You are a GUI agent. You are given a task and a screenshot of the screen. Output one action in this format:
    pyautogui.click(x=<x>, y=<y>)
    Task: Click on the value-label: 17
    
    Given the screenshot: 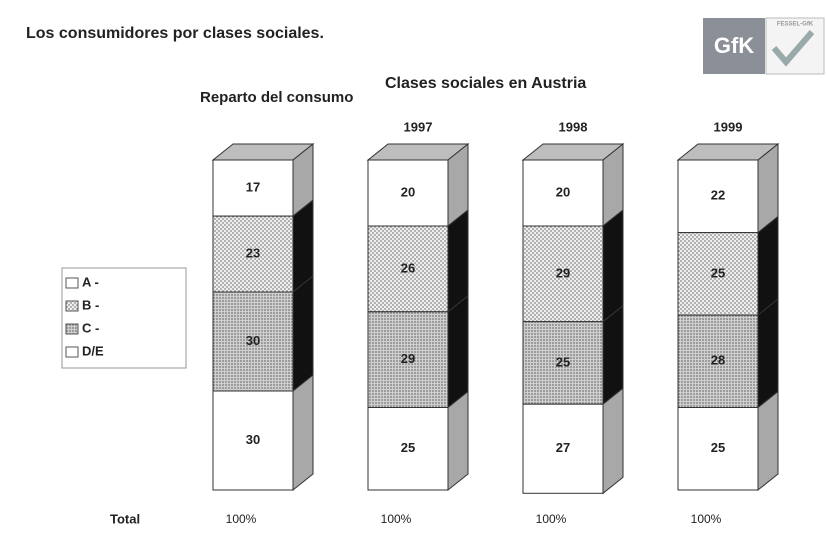 What is the action you would take?
    pyautogui.click(x=253, y=186)
    